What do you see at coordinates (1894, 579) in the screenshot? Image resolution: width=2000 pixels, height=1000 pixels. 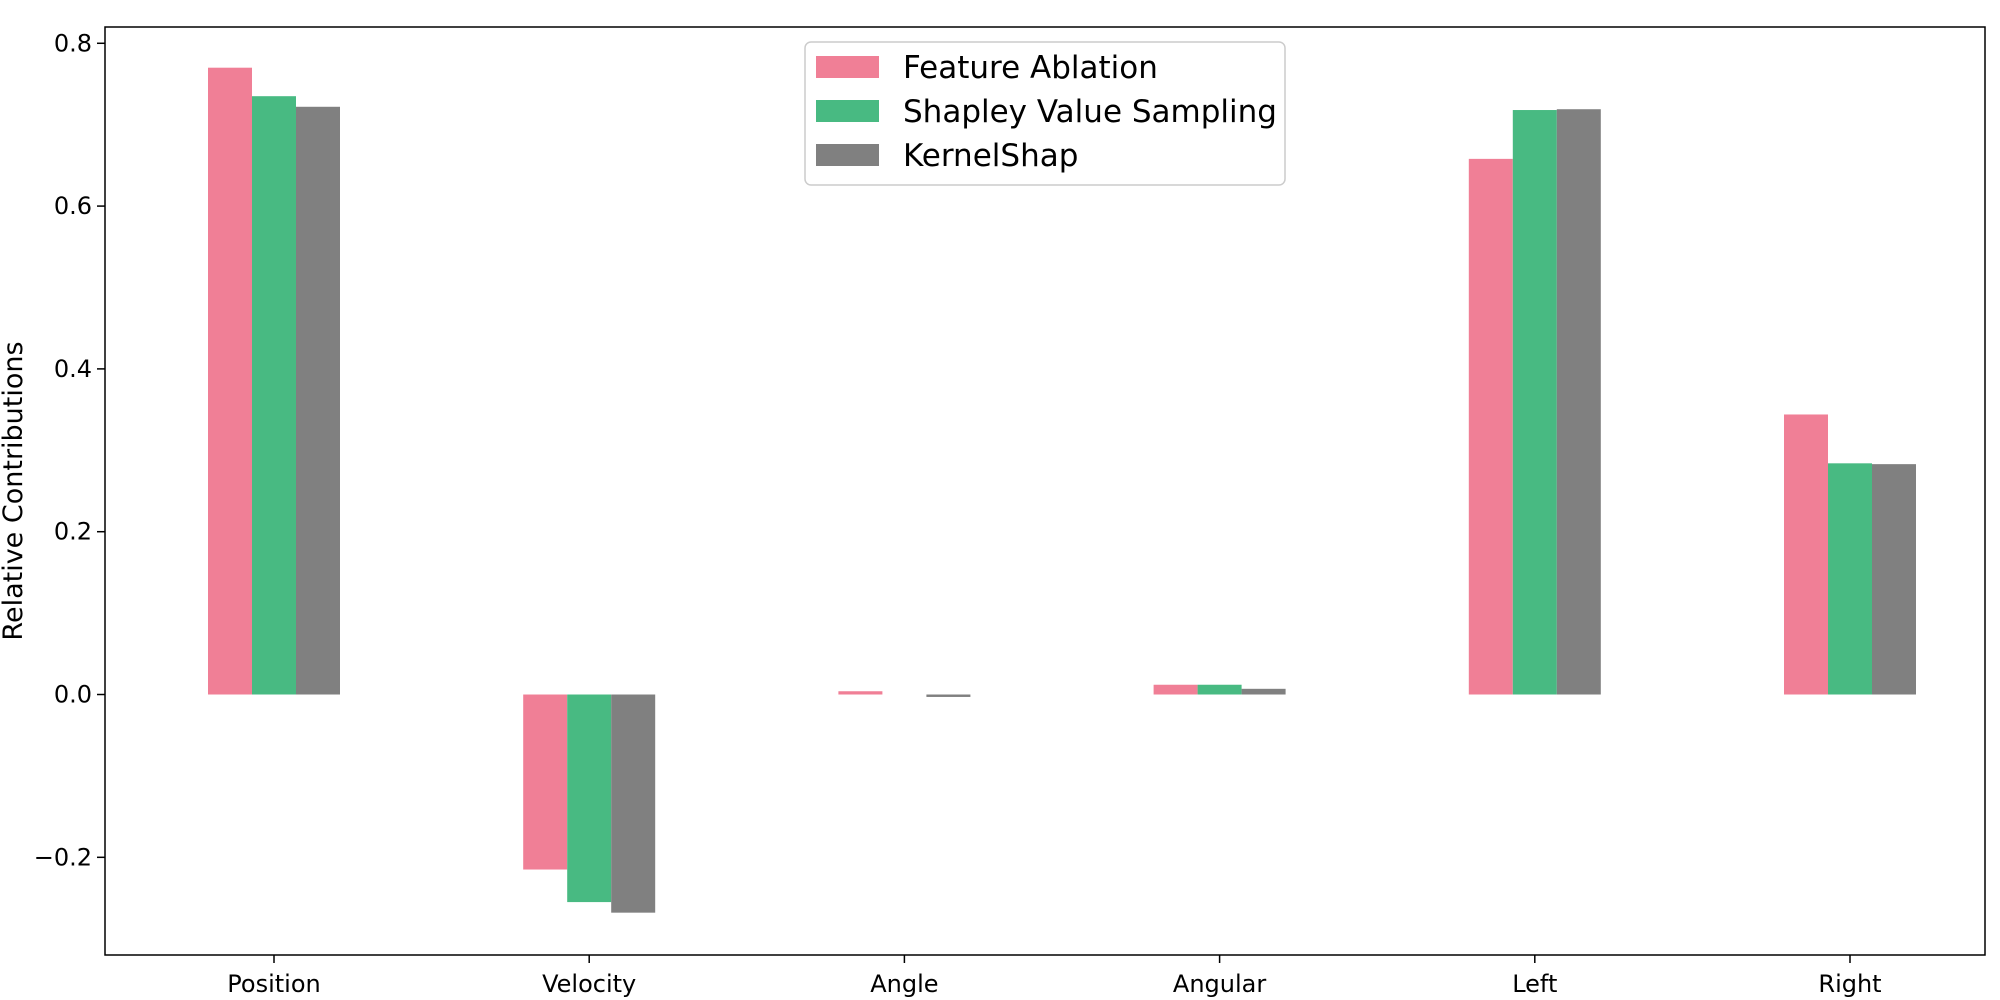 I see `bar-right-kernelshap` at bounding box center [1894, 579].